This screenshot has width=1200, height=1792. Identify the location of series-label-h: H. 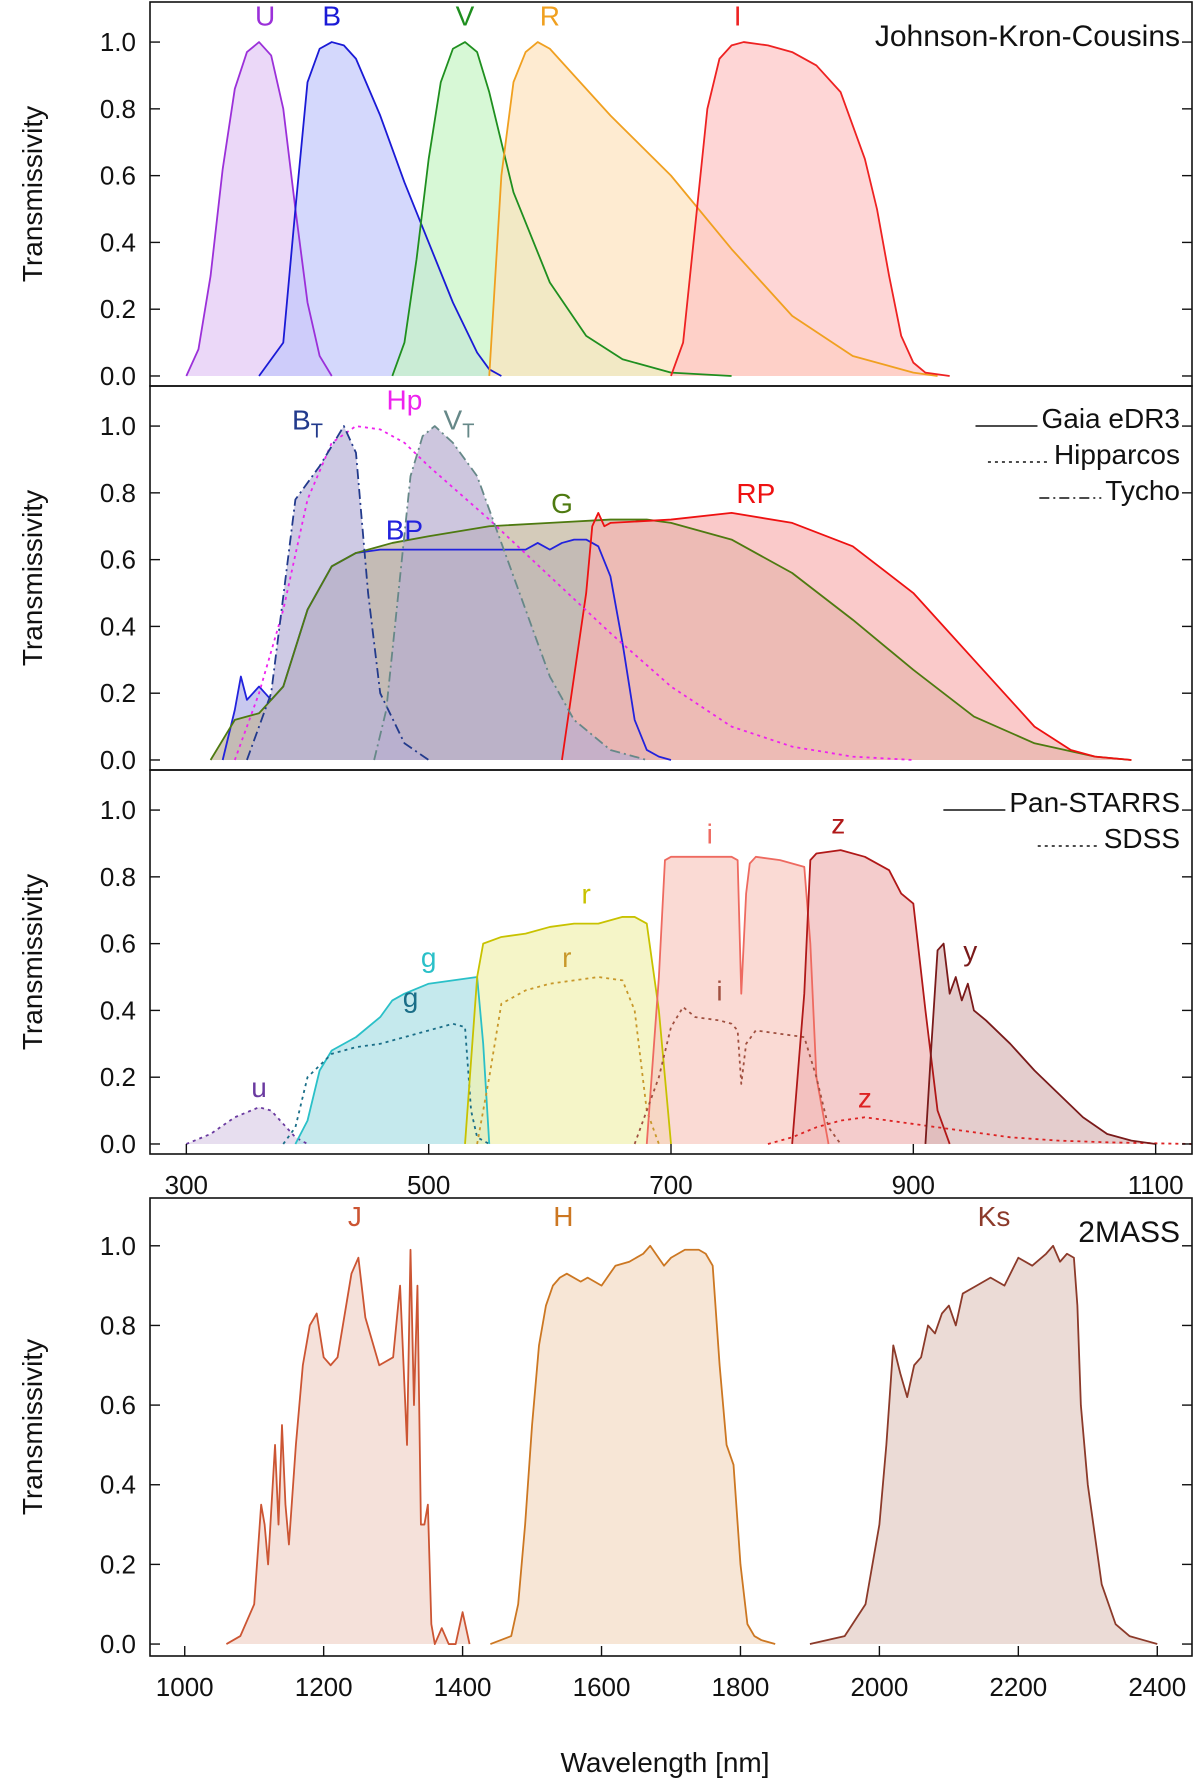
(563, 1216).